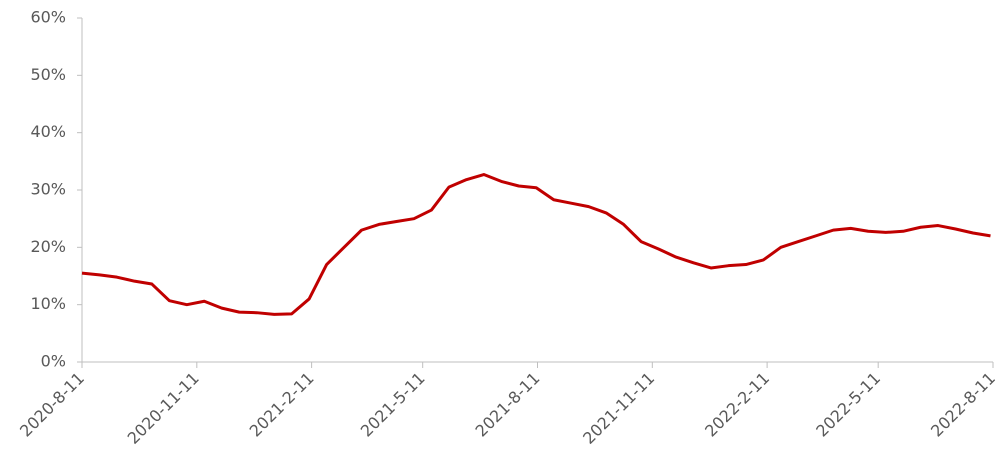 The width and height of the screenshot is (998, 476). What do you see at coordinates (962, 405) in the screenshot?
I see `x-tick-label: 2022-8-11` at bounding box center [962, 405].